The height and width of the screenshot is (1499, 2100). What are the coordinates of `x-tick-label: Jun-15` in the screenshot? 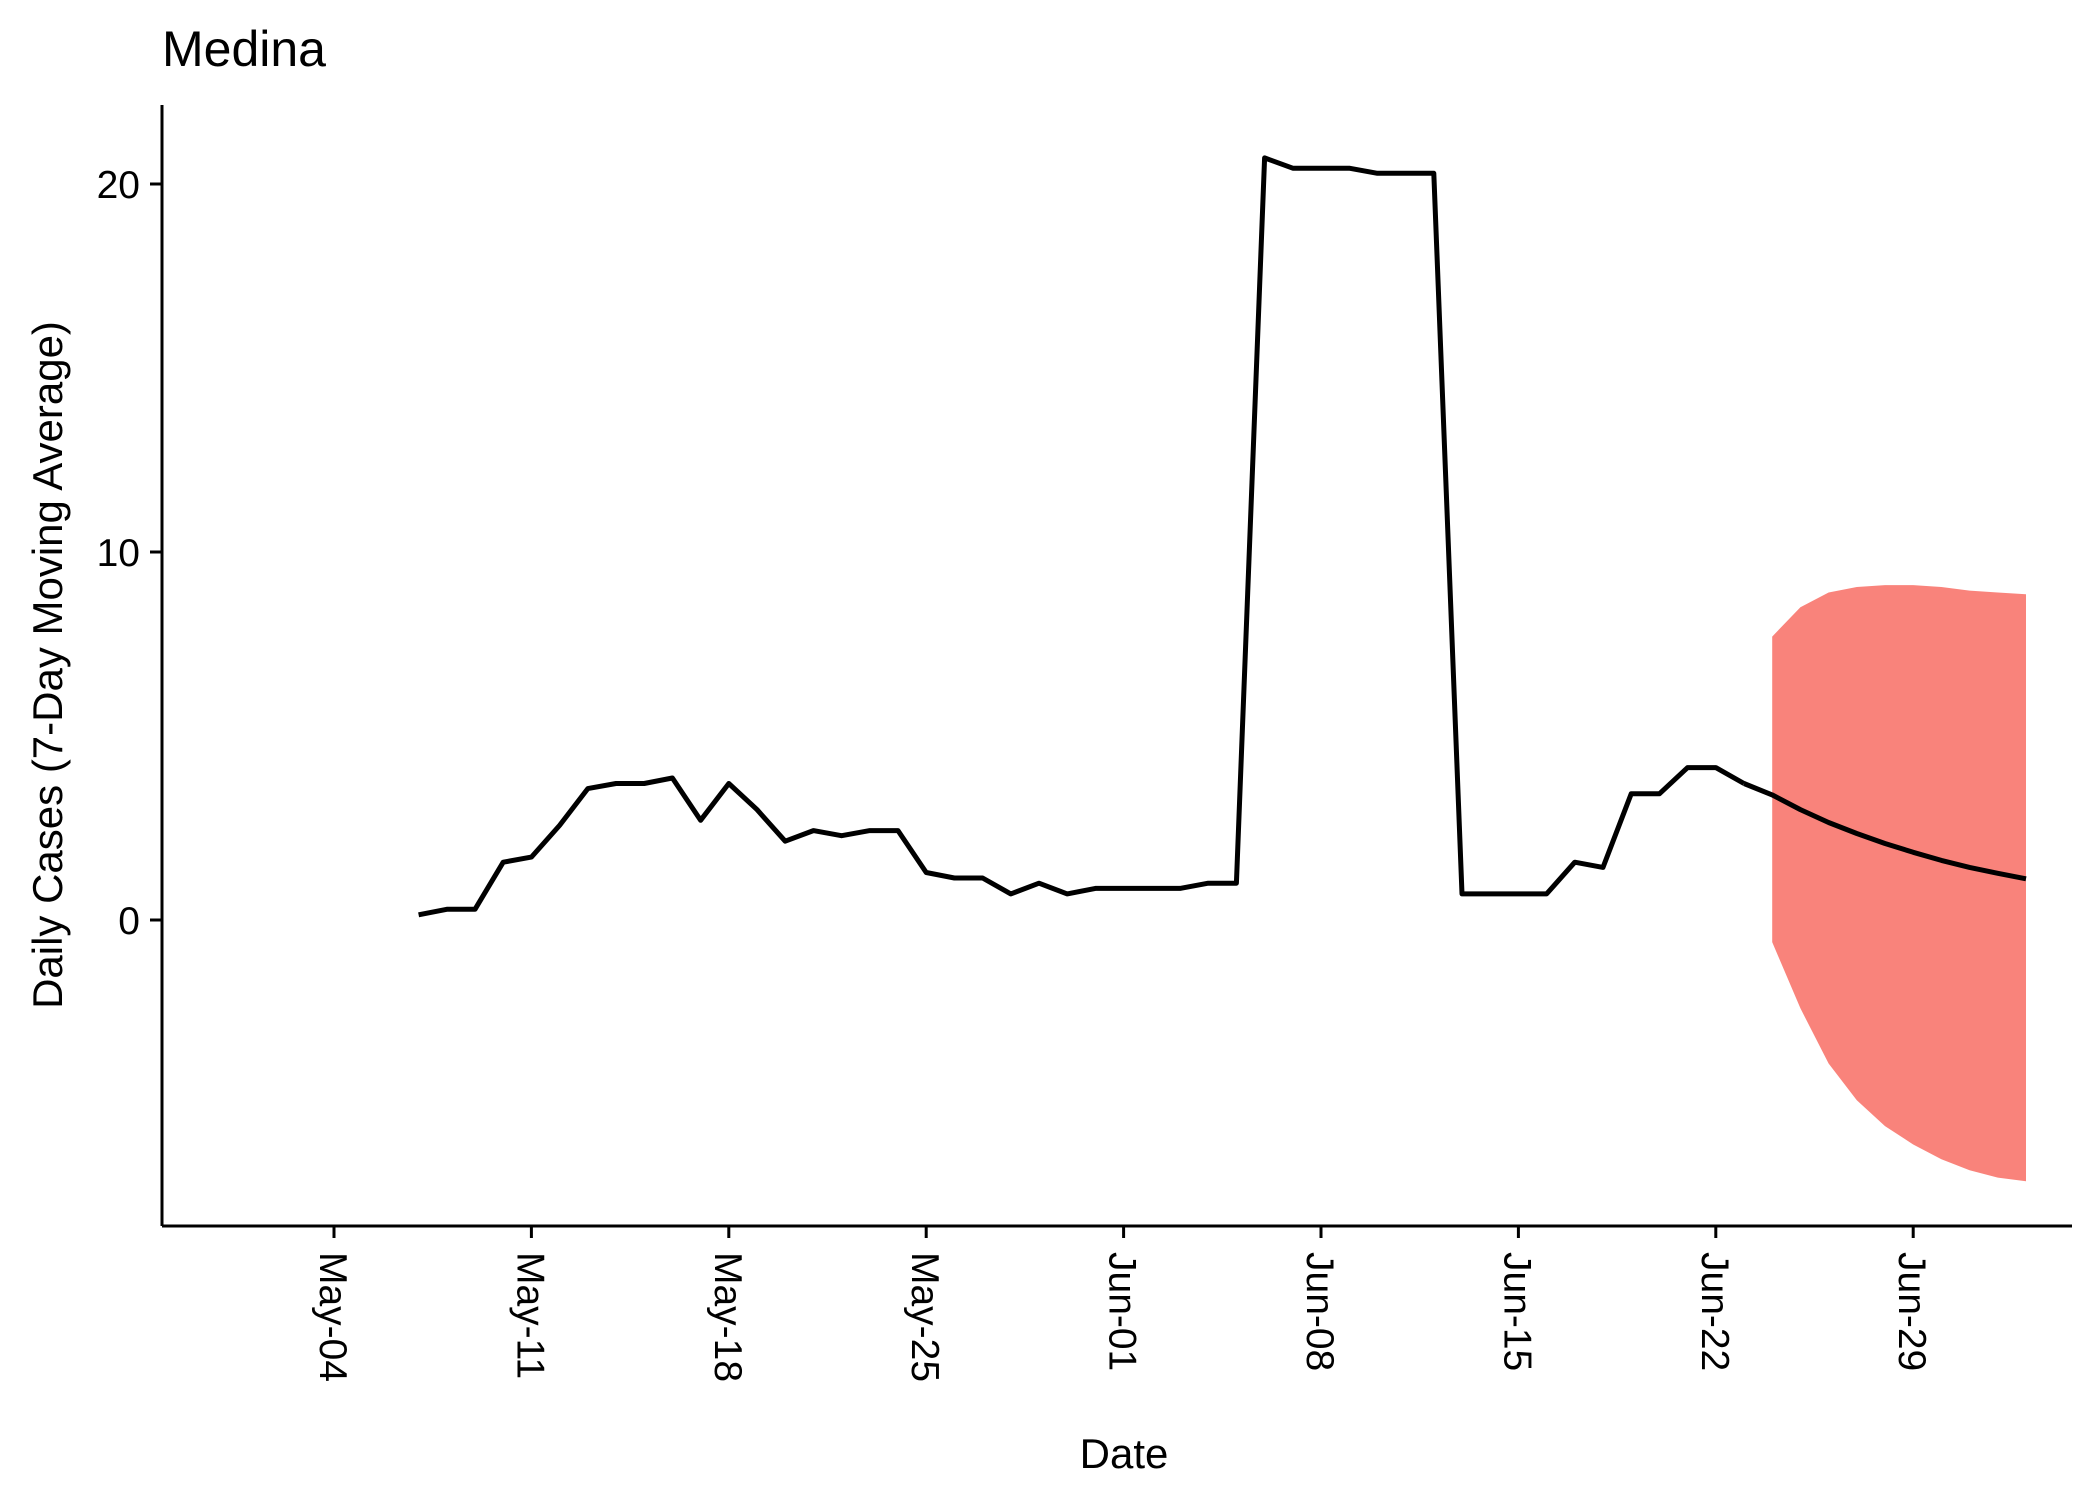 It's located at (1516, 1311).